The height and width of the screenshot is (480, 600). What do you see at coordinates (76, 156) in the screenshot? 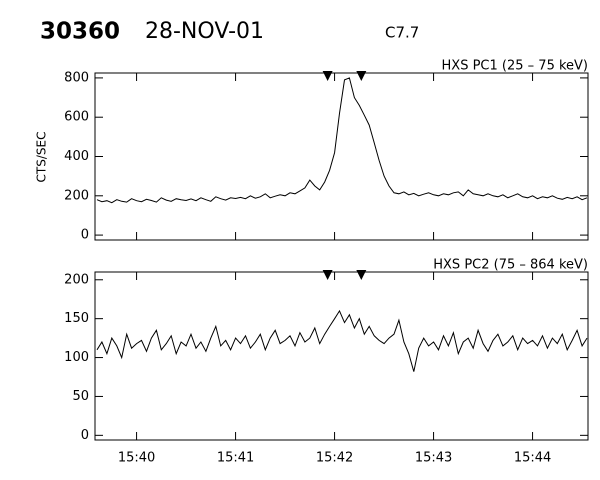
I see `y-tick-label: 400` at bounding box center [76, 156].